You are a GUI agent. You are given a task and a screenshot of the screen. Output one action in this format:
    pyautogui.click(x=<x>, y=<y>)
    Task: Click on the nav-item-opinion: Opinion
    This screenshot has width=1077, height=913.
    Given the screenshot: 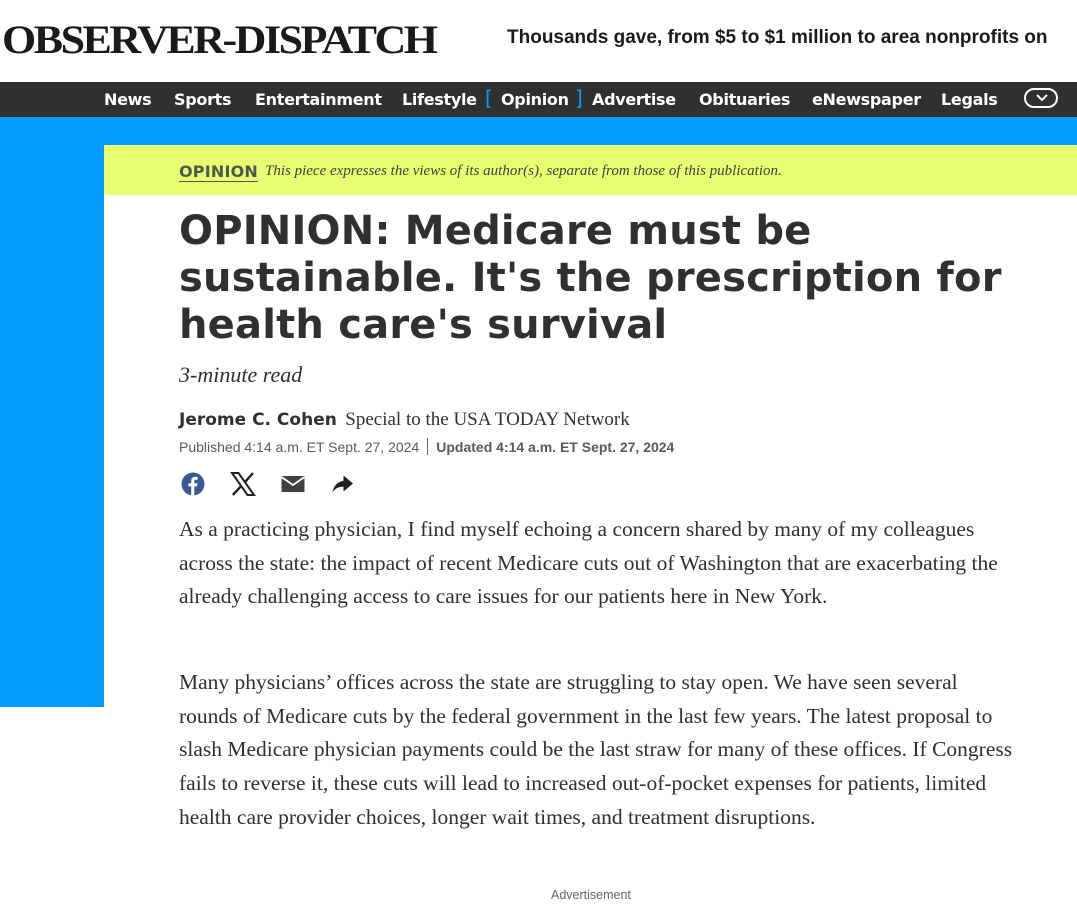 What is the action you would take?
    pyautogui.click(x=535, y=99)
    